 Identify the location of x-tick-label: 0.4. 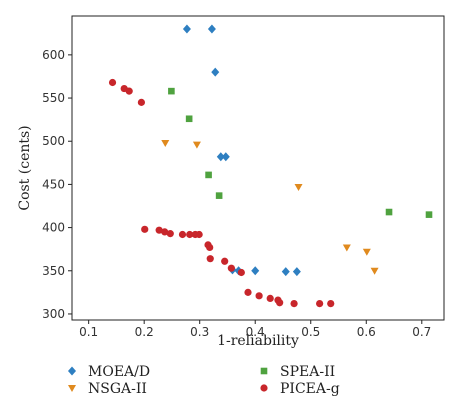
(255, 332).